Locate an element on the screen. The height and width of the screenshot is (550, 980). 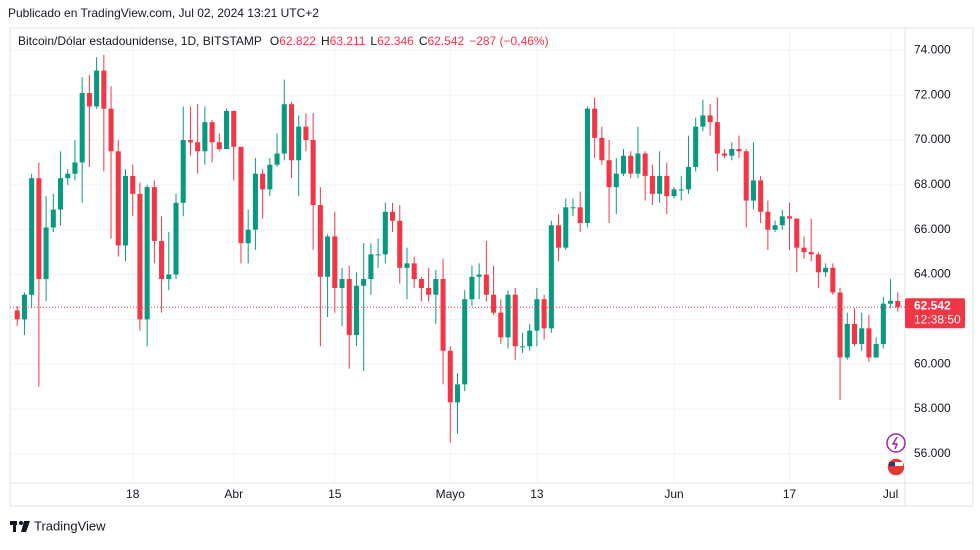
x-tick-label: Mayo is located at coordinates (451, 494).